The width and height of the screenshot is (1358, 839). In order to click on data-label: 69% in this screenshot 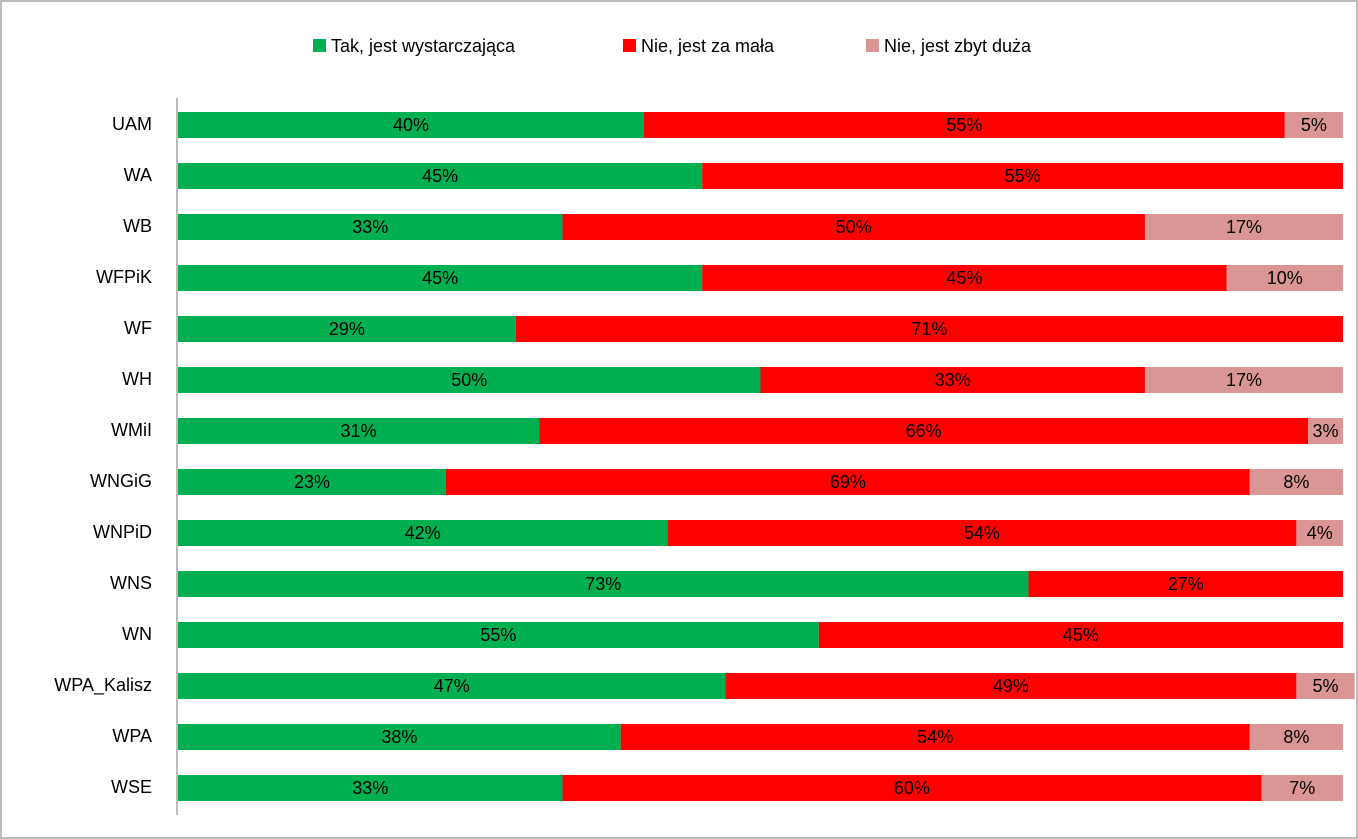, I will do `click(848, 482)`.